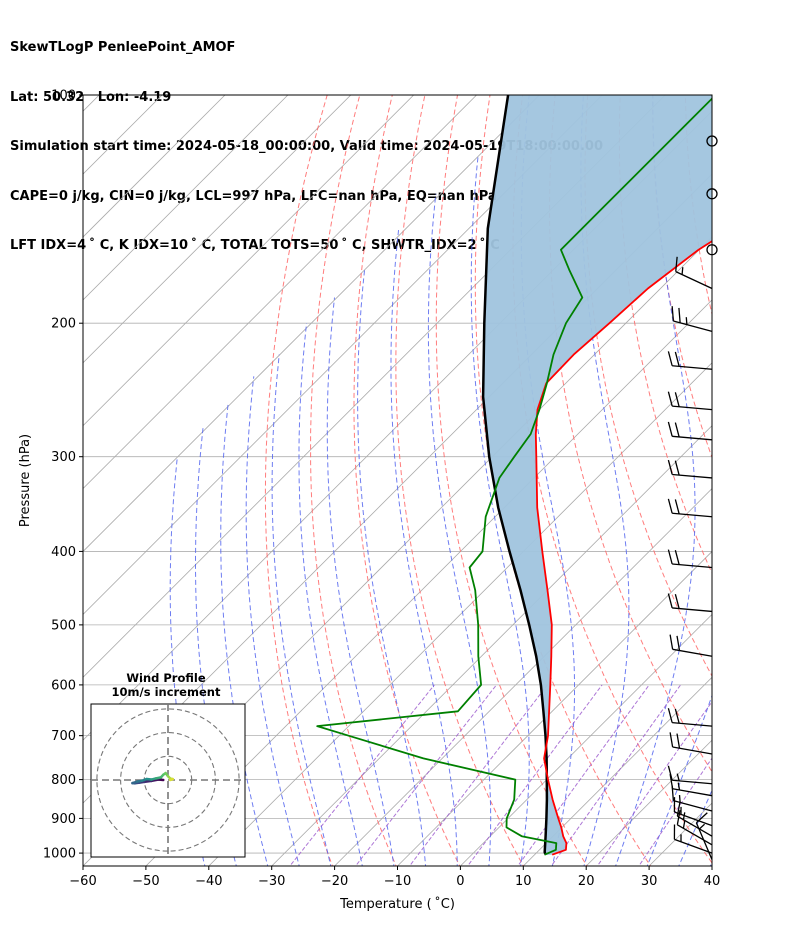  Describe the element at coordinates (523, 881) in the screenshot. I see `x-tick-label: 10` at that location.